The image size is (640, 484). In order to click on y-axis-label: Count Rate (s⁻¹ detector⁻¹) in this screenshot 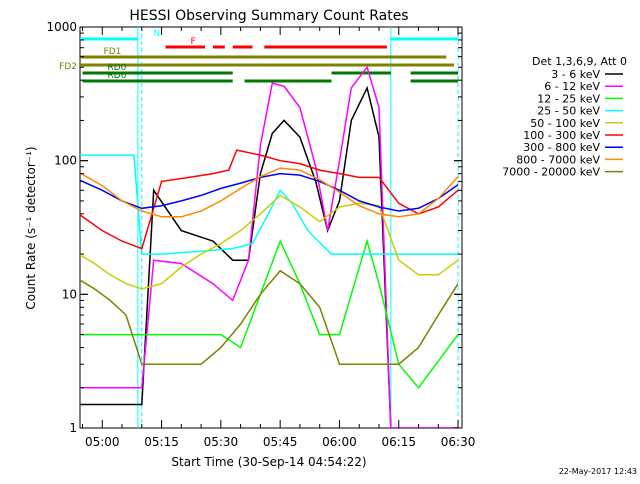, I will do `click(31, 227)`.